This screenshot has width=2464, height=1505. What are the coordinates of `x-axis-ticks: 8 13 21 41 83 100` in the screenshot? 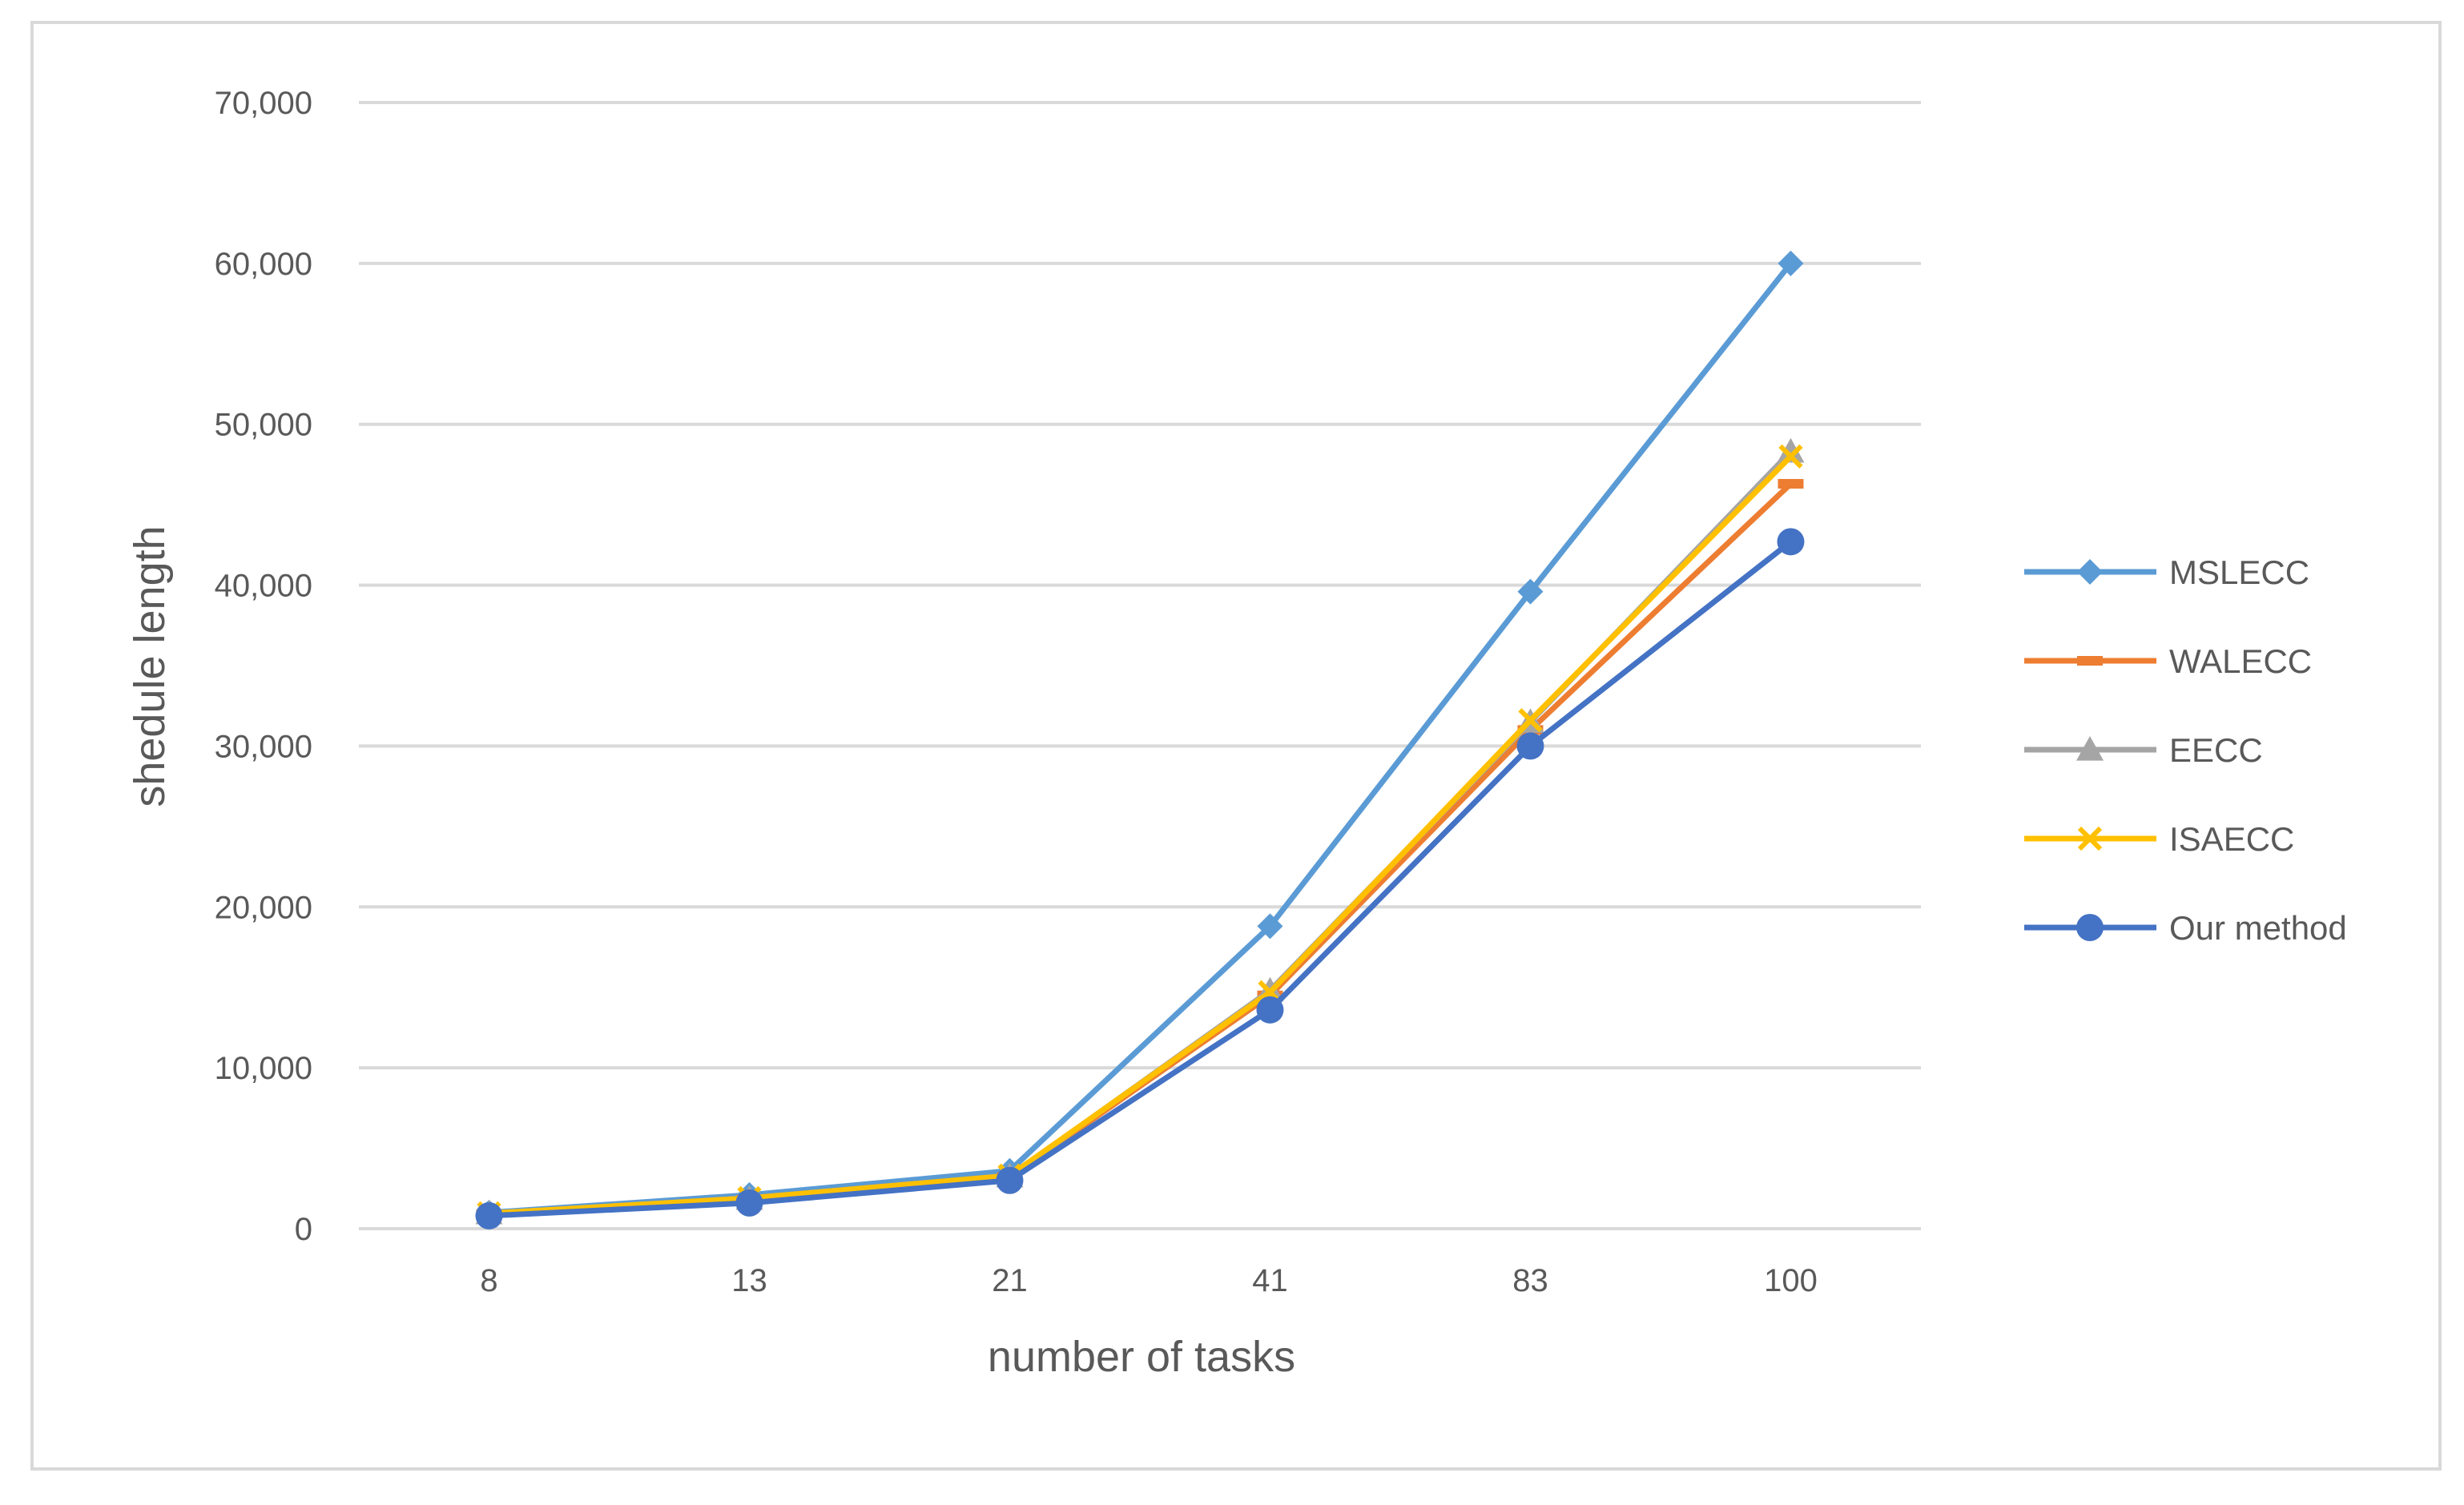 It's located at (1149, 1280).